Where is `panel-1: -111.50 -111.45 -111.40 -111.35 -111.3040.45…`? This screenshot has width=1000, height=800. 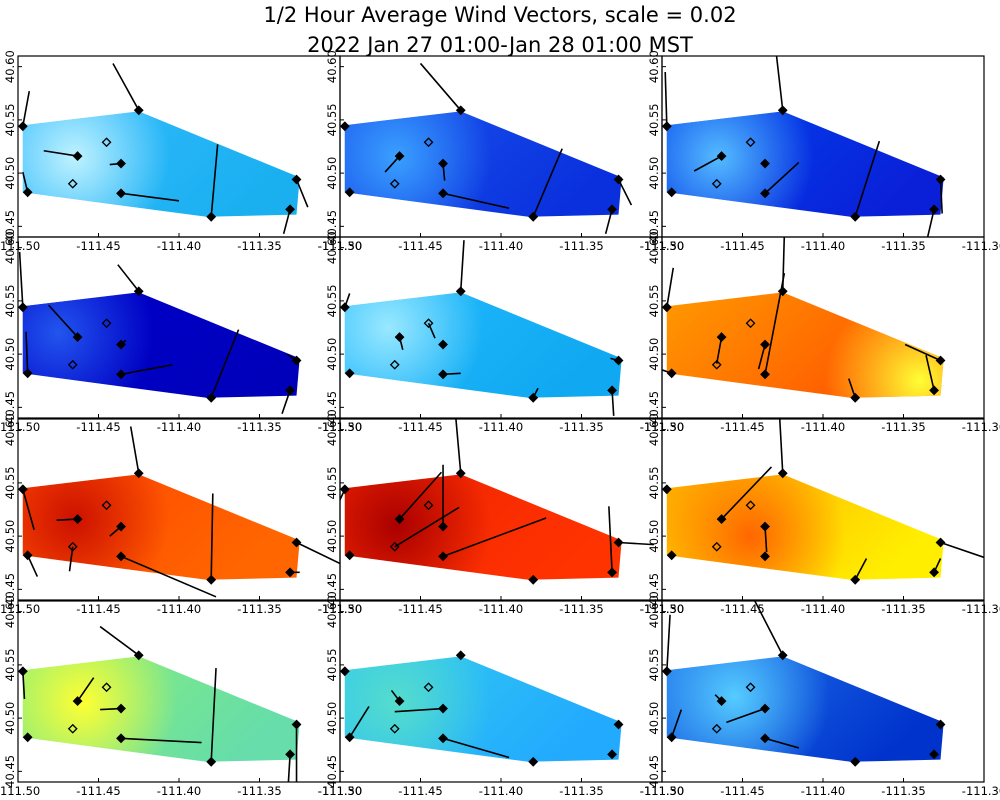 panel-1: -111.50 -111.45 -111.40 -111.35 -111.3040.45… is located at coordinates (181, 151).